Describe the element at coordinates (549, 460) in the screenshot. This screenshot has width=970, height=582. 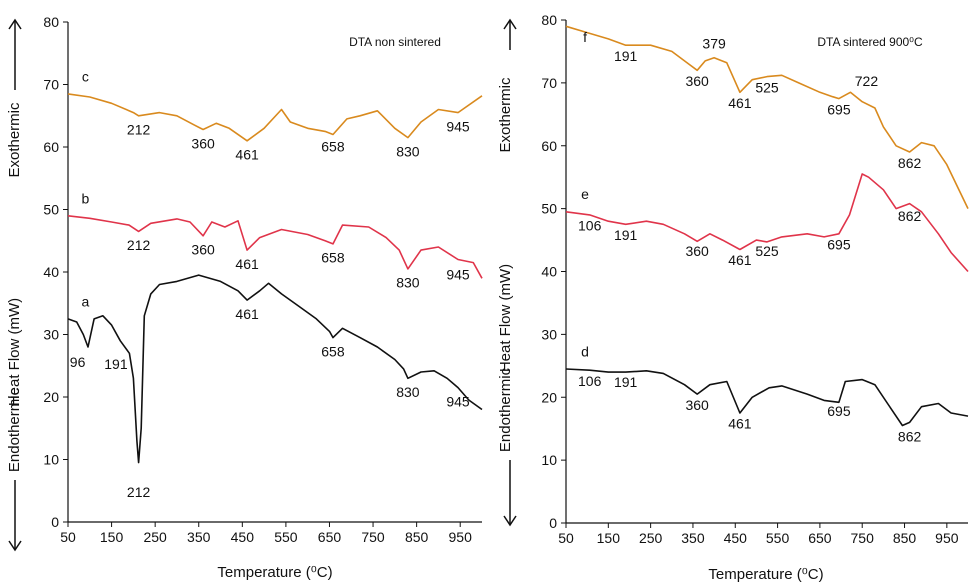
I see `y-tick-label: 10` at that location.